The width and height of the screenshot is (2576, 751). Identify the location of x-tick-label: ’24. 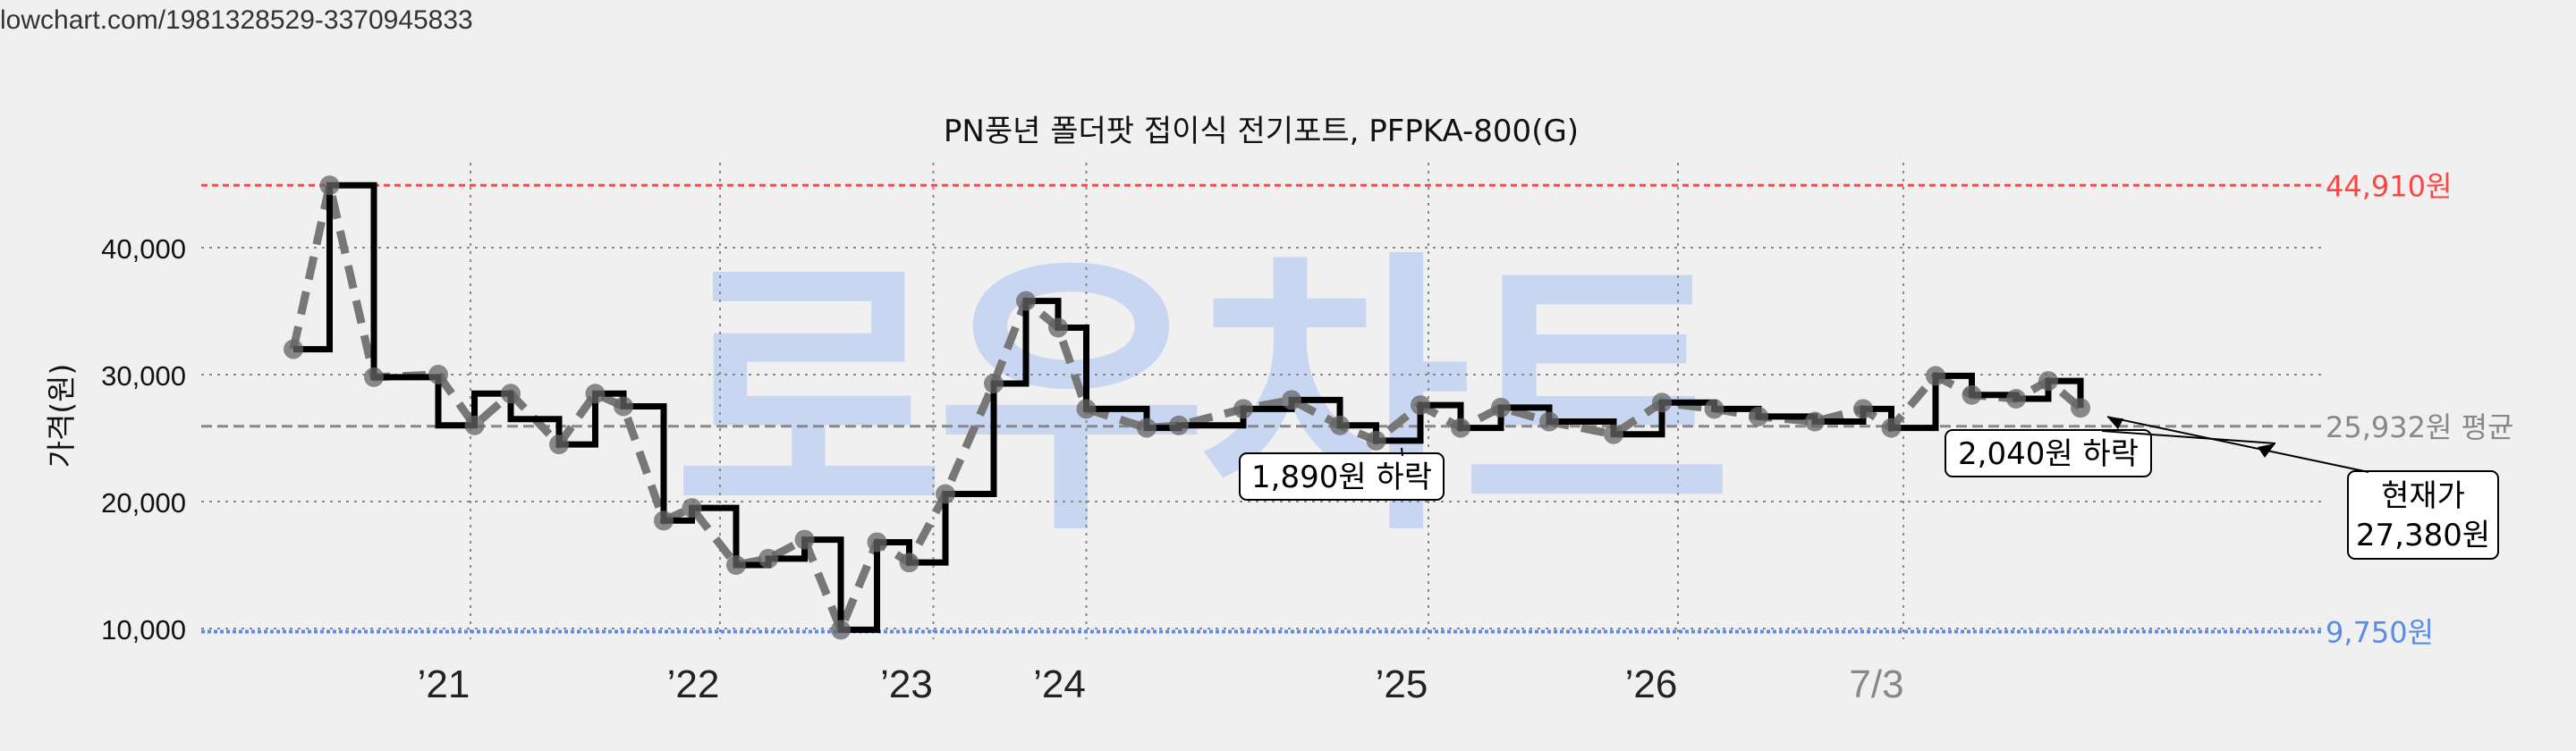
(1059, 684).